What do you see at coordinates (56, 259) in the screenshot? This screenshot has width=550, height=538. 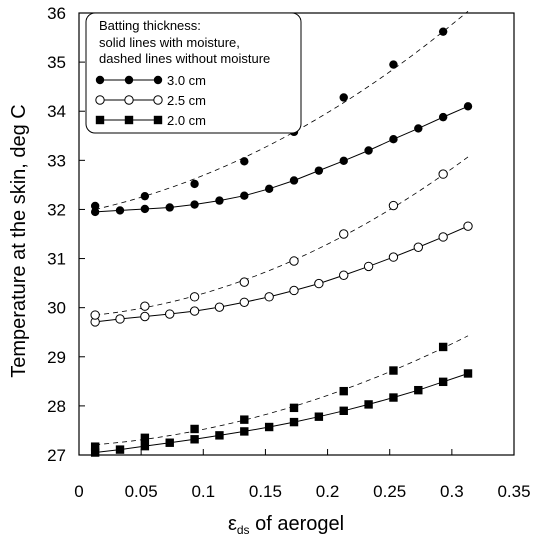 I see `y-tick-label: 31` at bounding box center [56, 259].